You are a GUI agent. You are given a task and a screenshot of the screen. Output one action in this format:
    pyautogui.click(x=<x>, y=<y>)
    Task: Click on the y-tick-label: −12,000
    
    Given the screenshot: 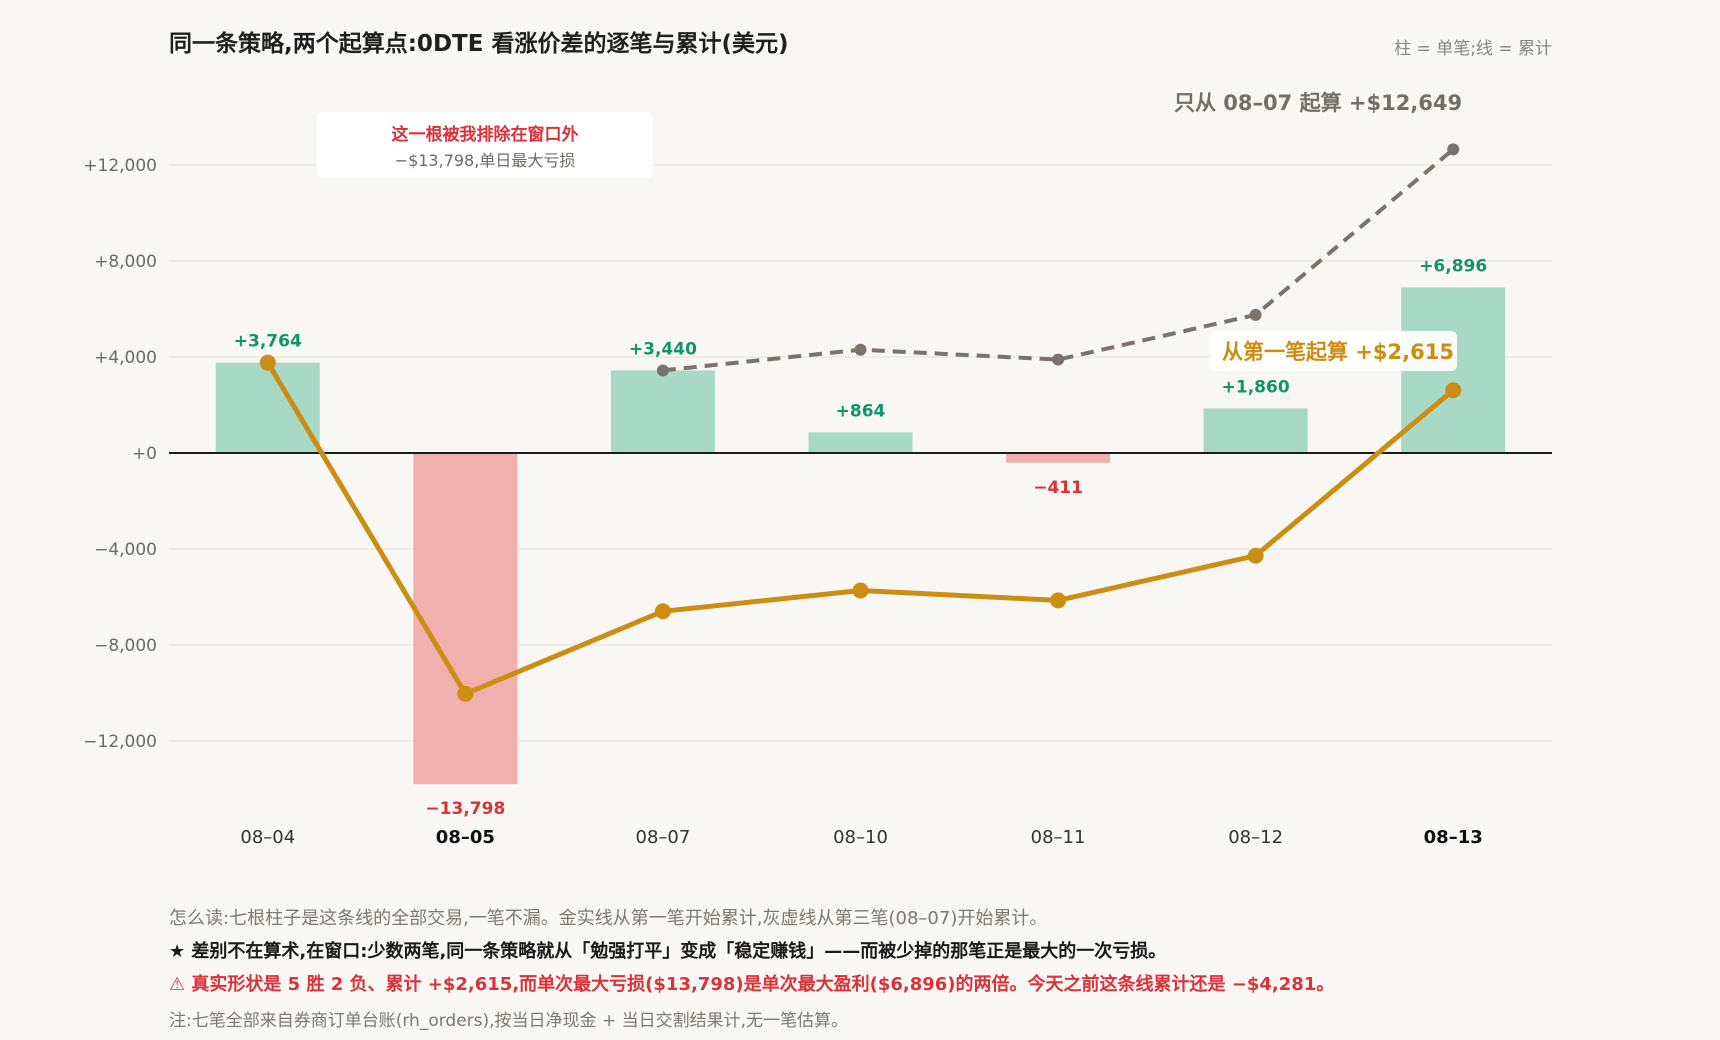 What is the action you would take?
    pyautogui.click(x=120, y=742)
    